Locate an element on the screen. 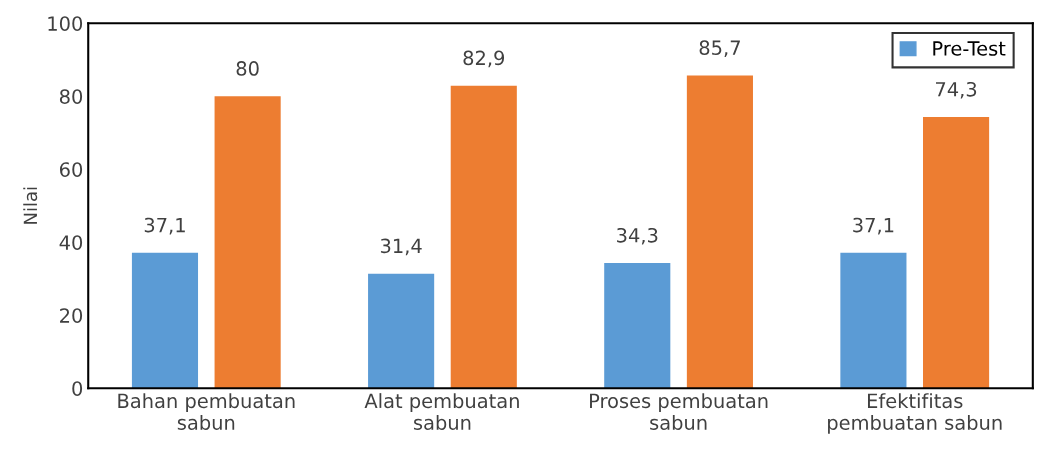 Image resolution: width=1038 pixels, height=465 pixels. legend-label: Pre-Test is located at coordinates (969, 48).